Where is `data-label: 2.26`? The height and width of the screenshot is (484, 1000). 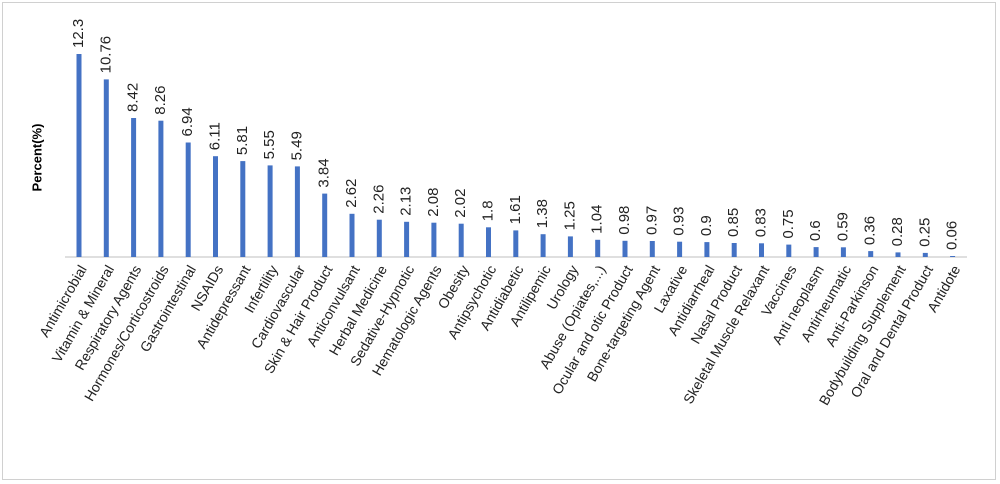 data-label: 2.26 is located at coordinates (378, 198).